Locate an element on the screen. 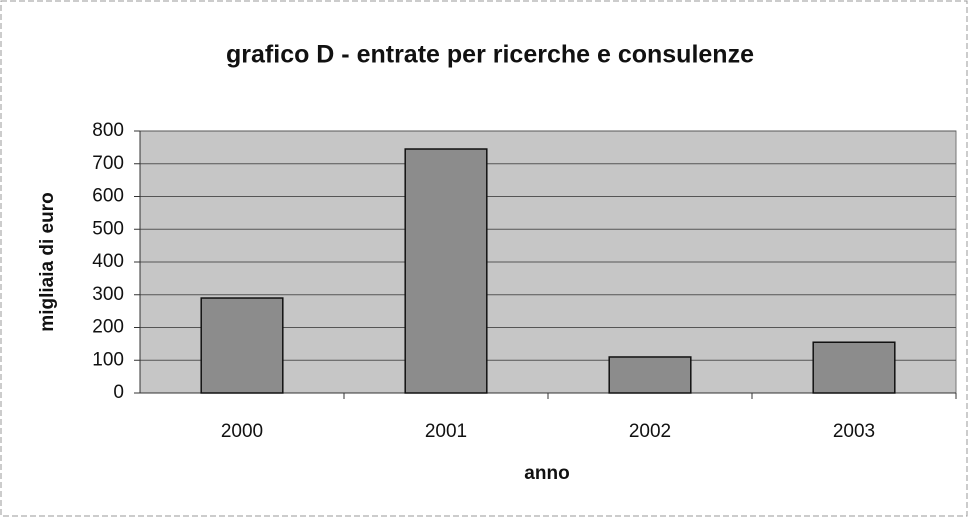 The height and width of the screenshot is (517, 968). x-tick-label: 2001 is located at coordinates (446, 431).